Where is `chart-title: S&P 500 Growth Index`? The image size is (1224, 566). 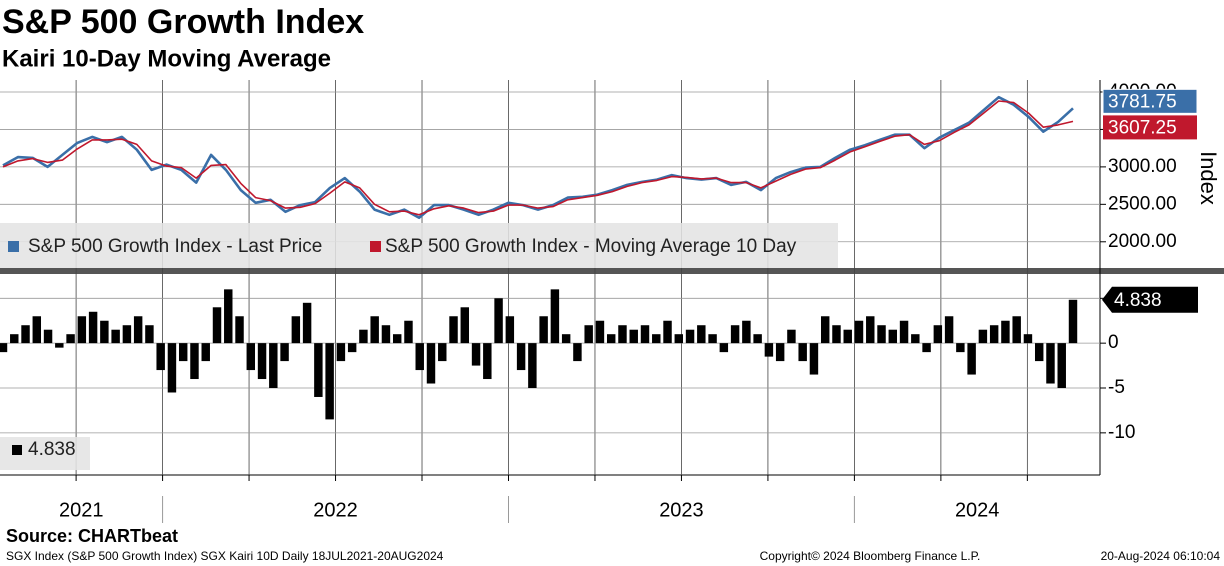 chart-title: S&P 500 Growth Index is located at coordinates (183, 22).